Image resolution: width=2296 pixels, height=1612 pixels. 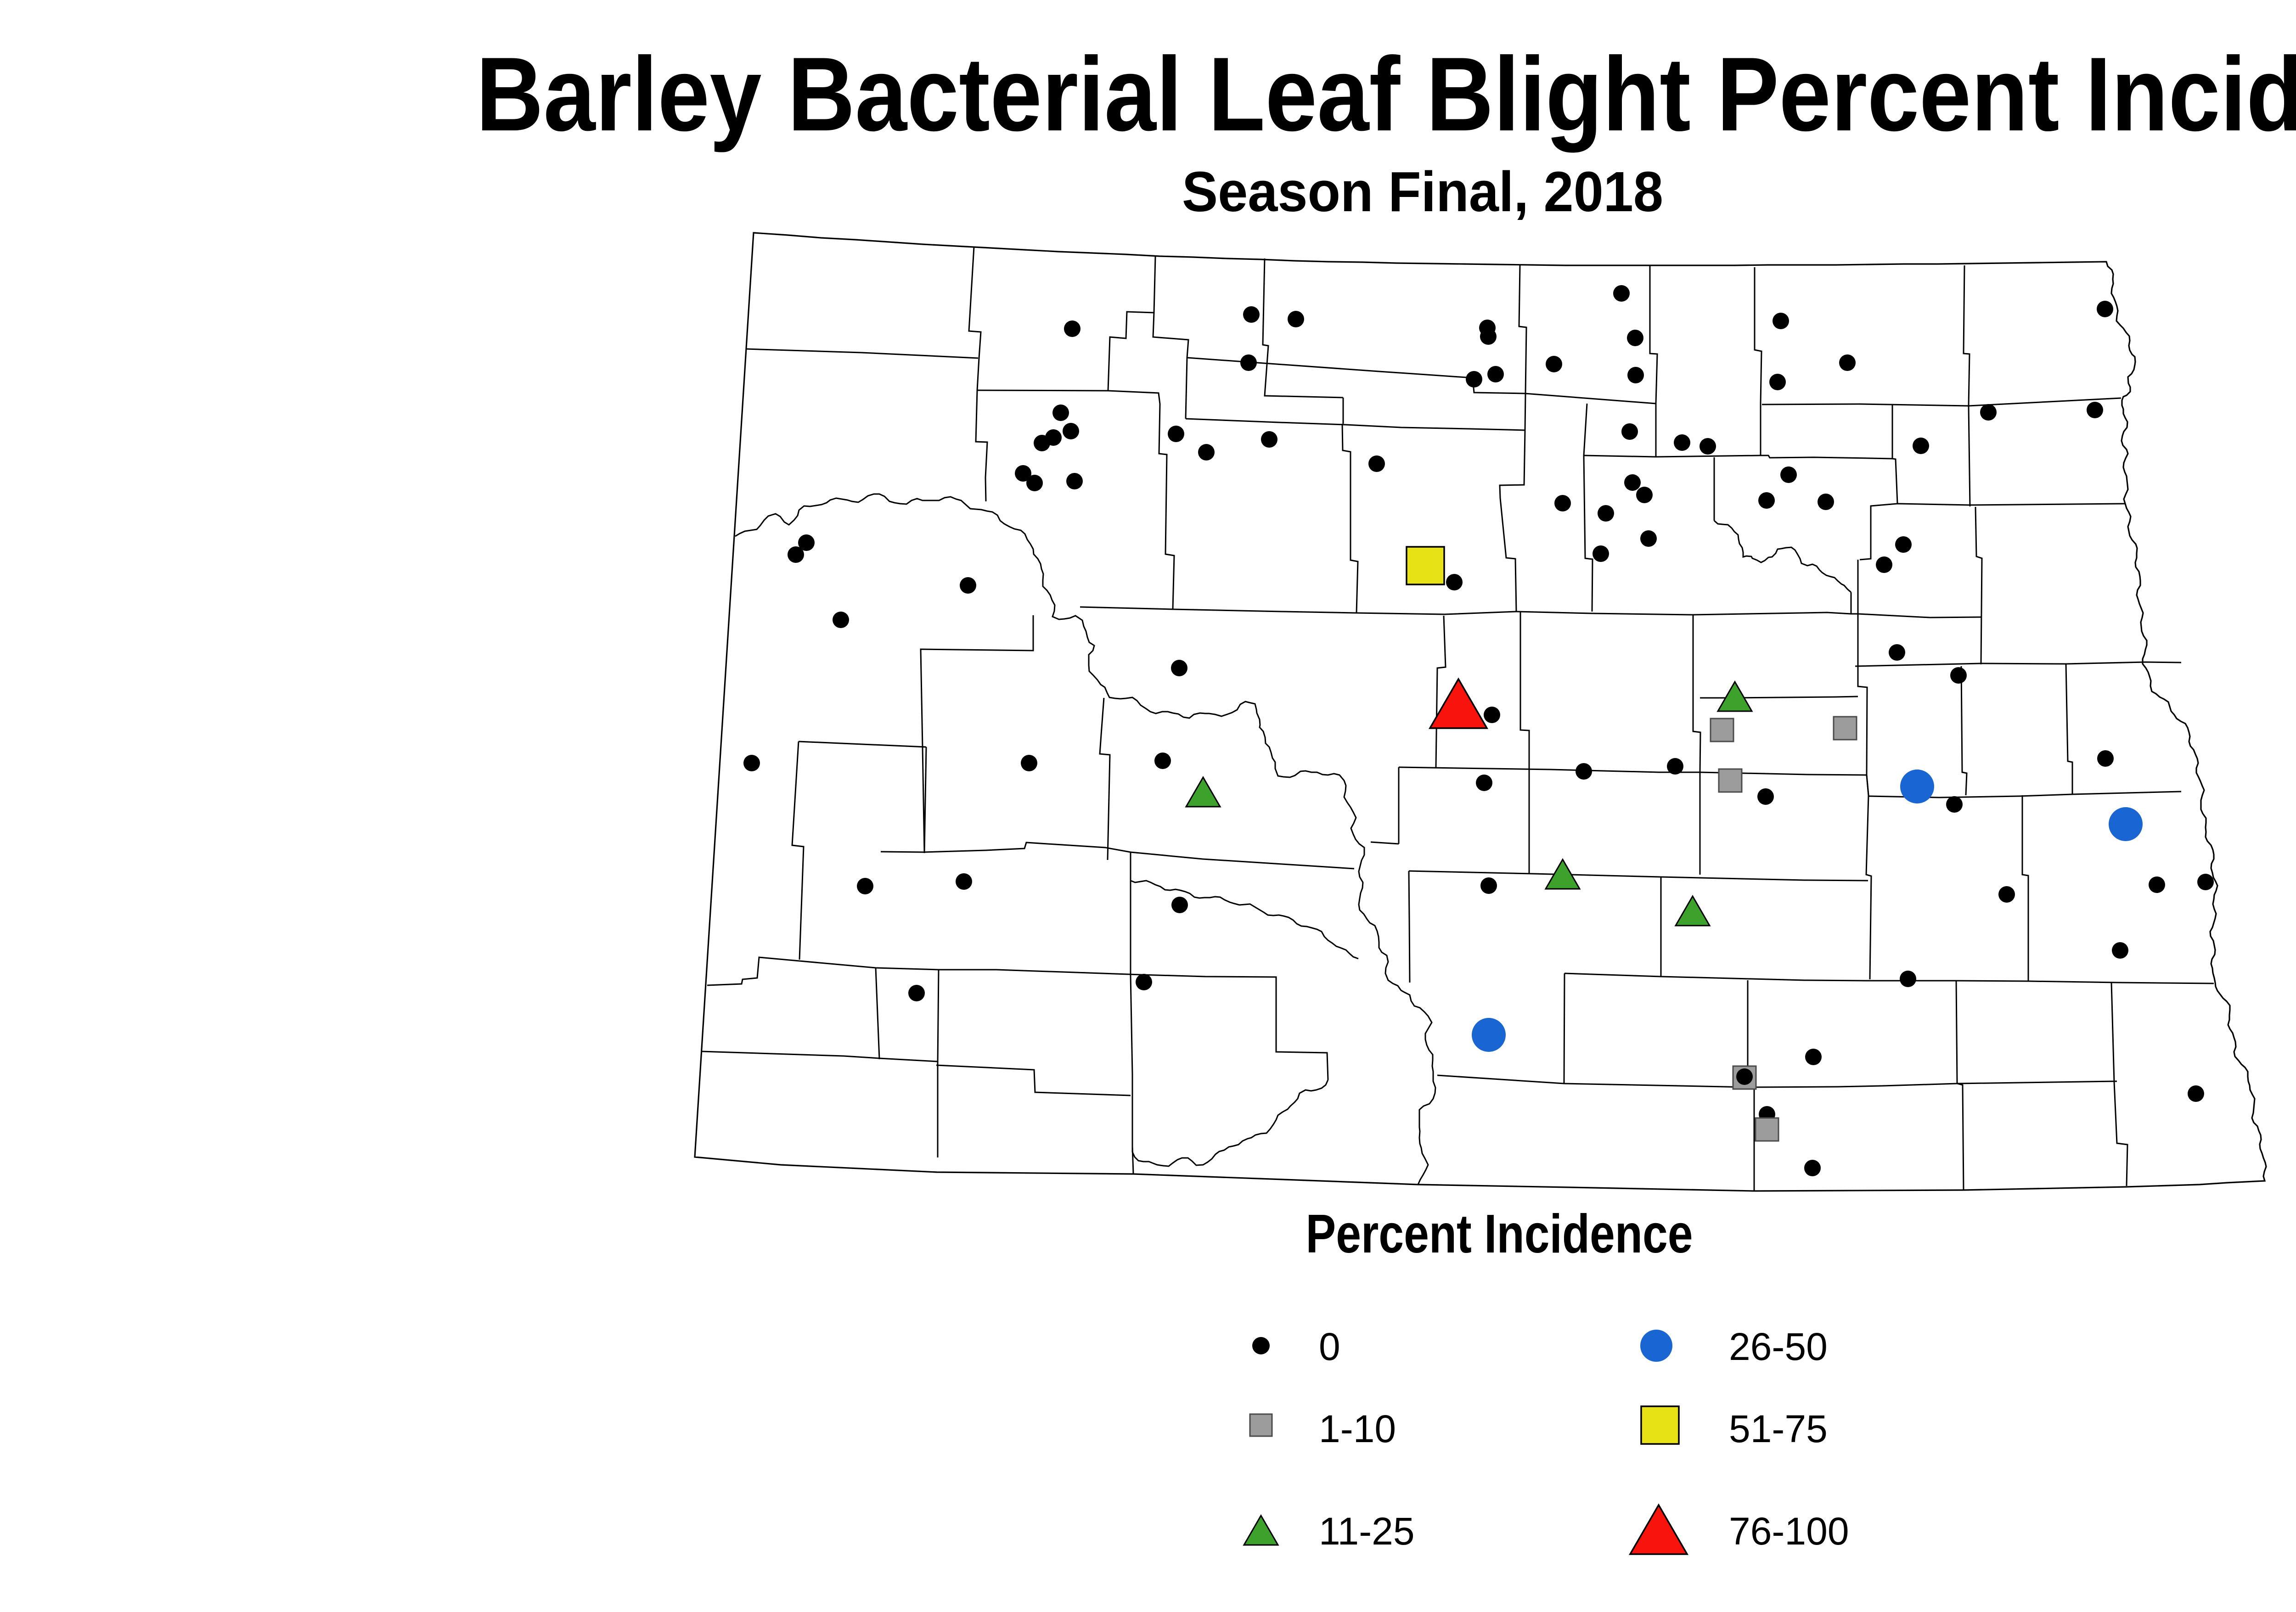 I want to click on svg-text: 26-50, so click(x=1778, y=1346).